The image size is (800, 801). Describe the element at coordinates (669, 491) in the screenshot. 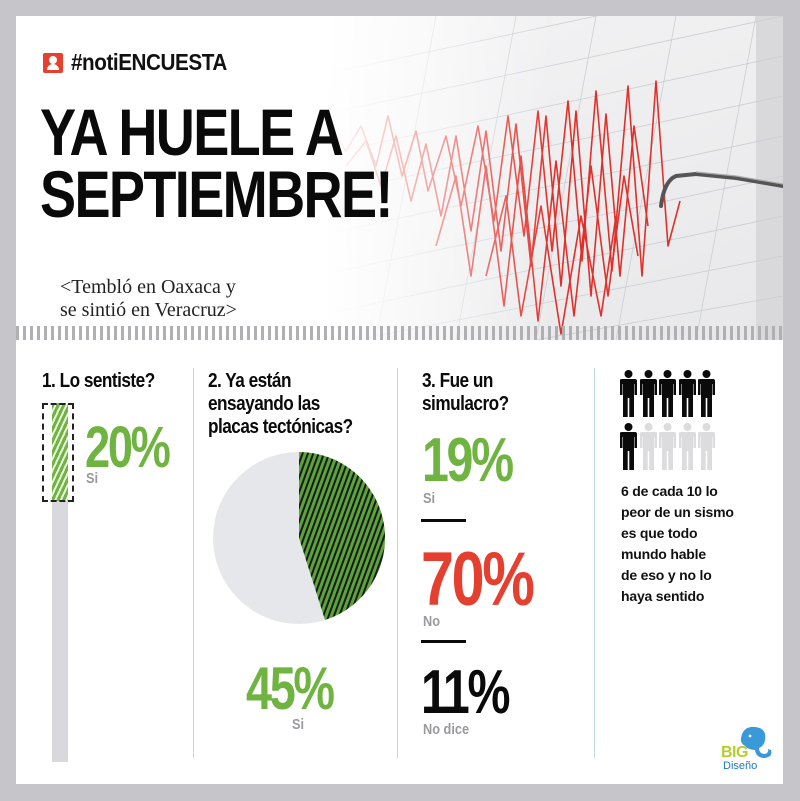

I see `fact-line: 6 de cada 10 lo` at that location.